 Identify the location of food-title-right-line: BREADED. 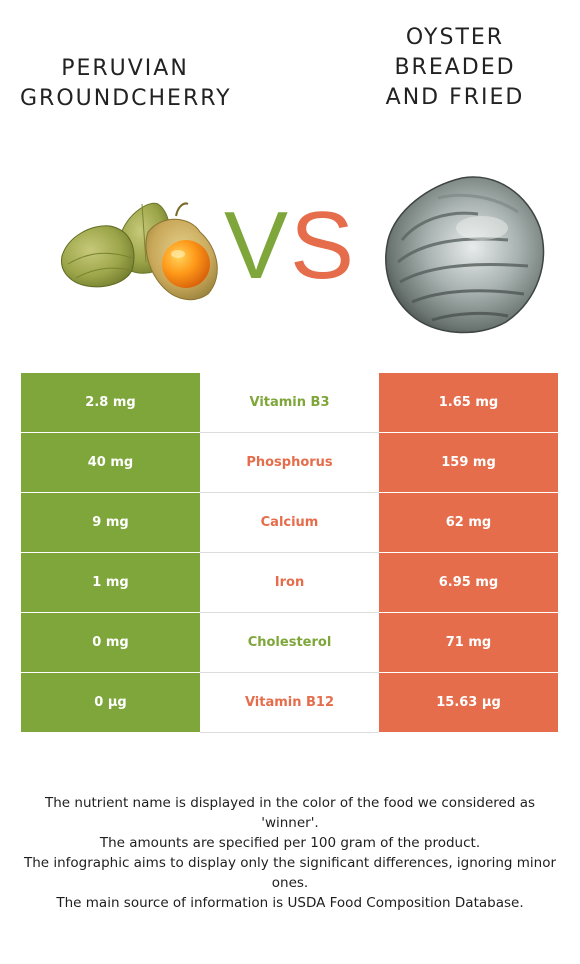
(455, 67).